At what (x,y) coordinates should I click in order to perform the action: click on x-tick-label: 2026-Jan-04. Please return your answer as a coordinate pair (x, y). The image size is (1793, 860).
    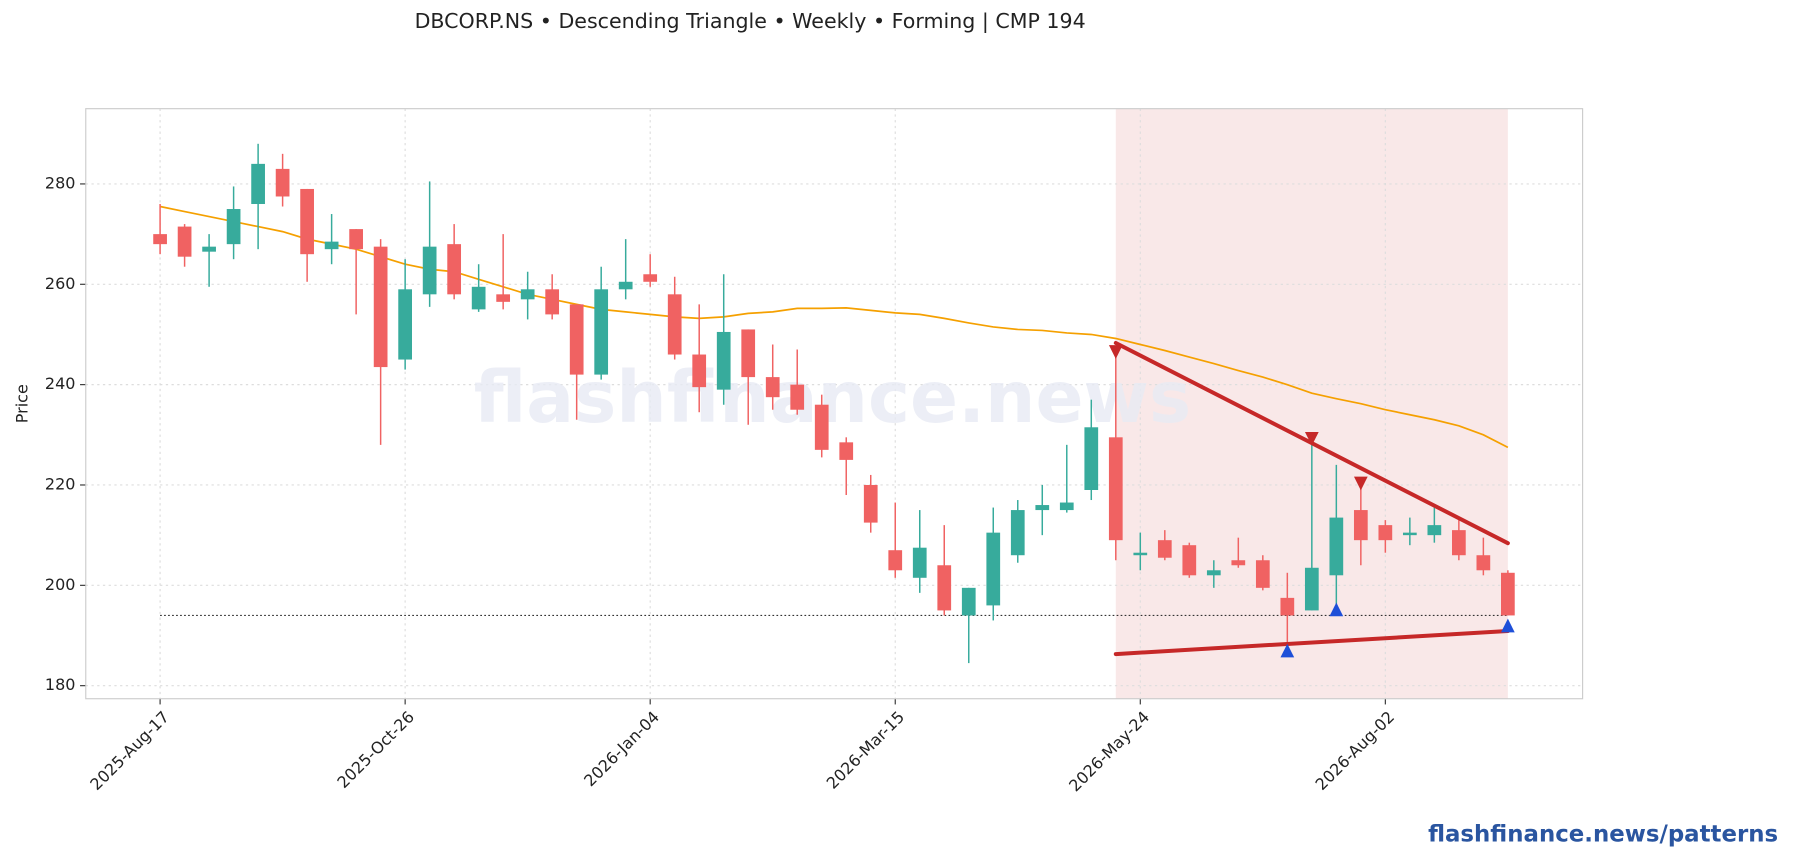
    Looking at the image, I should click on (621, 748).